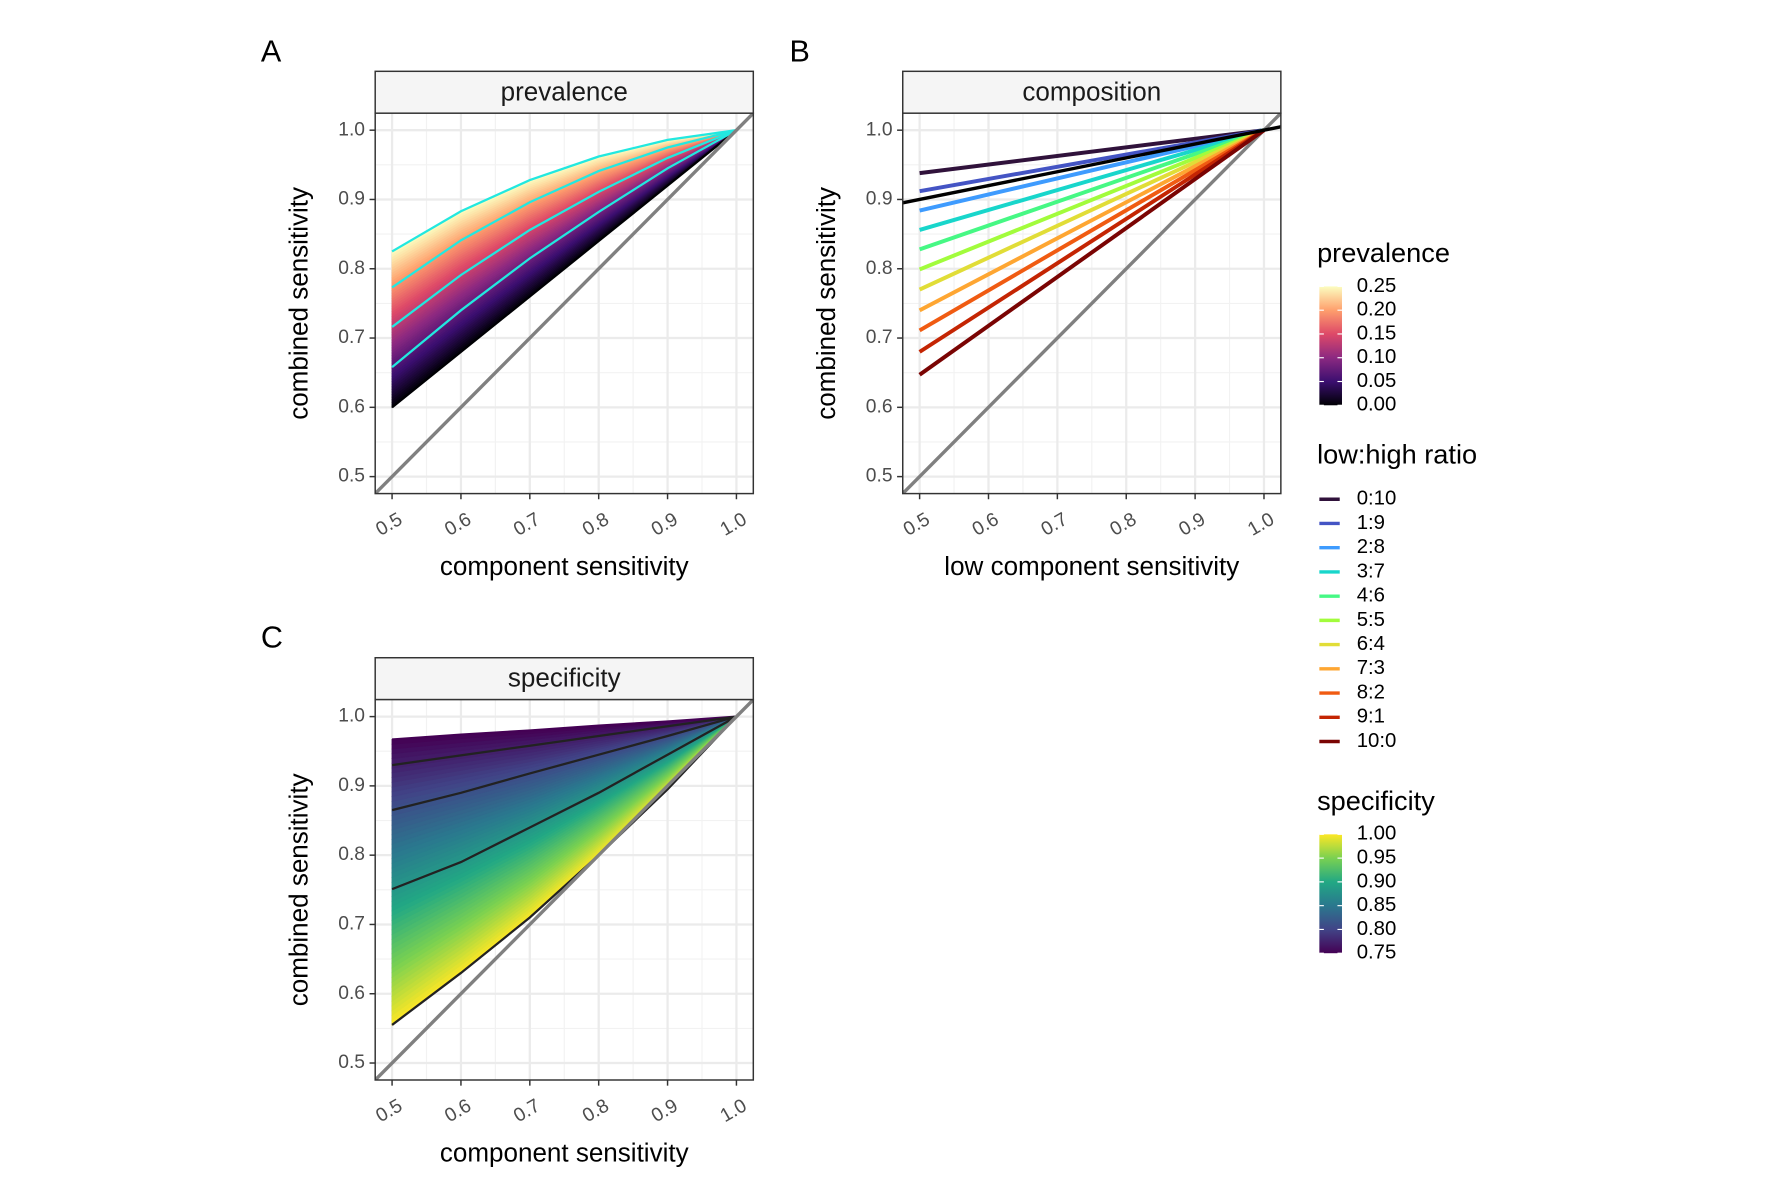  What do you see at coordinates (1377, 499) in the screenshot?
I see `legend-label: 0:10` at bounding box center [1377, 499].